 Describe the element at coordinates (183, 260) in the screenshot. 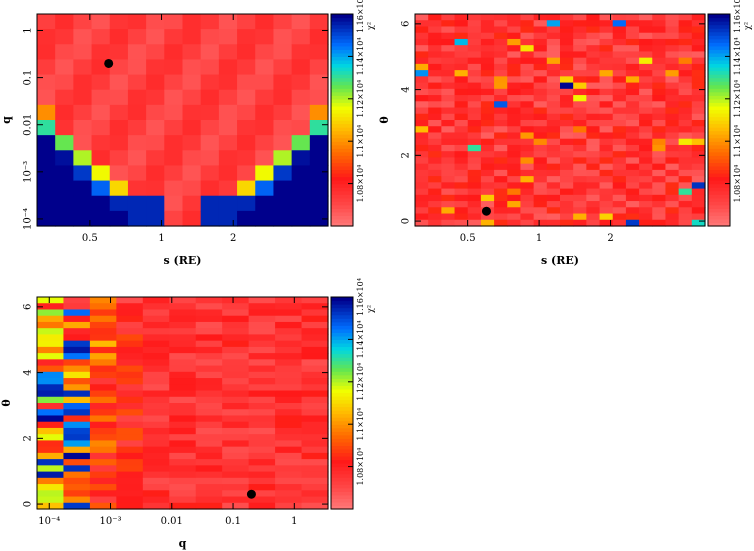

I see `x-axis-label: s (RE)` at that location.